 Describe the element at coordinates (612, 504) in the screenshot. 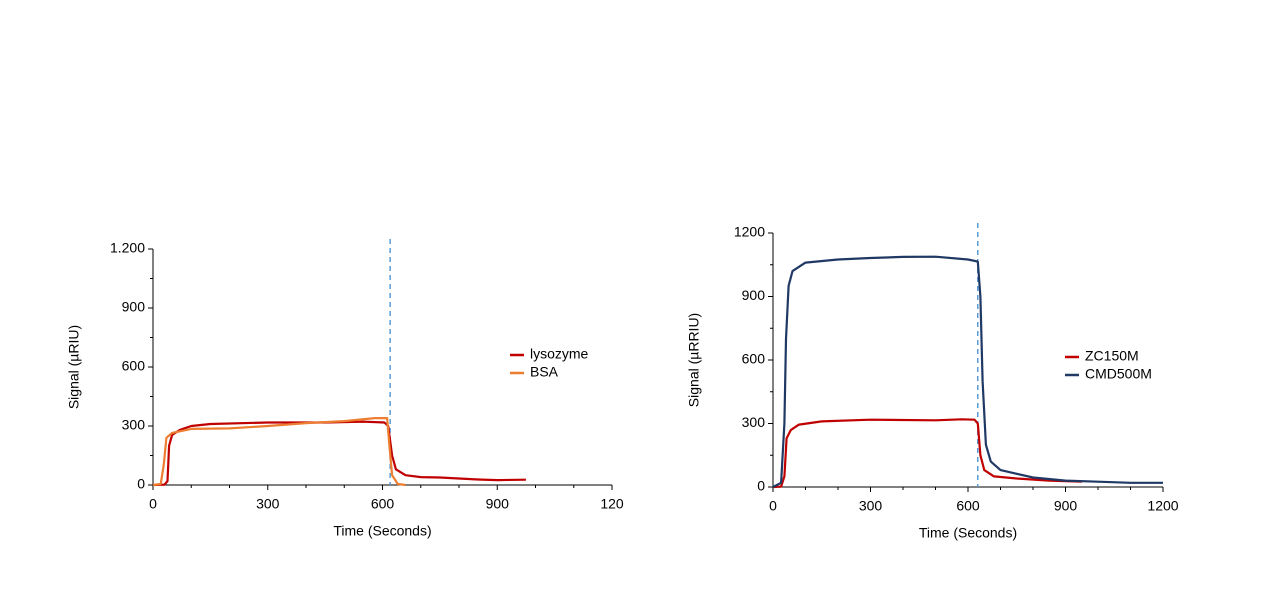

I see `x-tick-label: 120` at that location.